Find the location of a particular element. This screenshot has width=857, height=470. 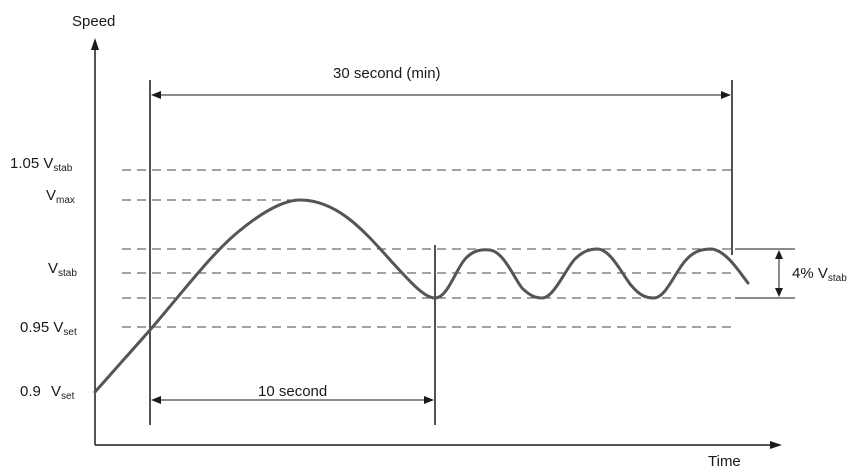

level-0-9-coefficient: 0.9 is located at coordinates (30, 391).